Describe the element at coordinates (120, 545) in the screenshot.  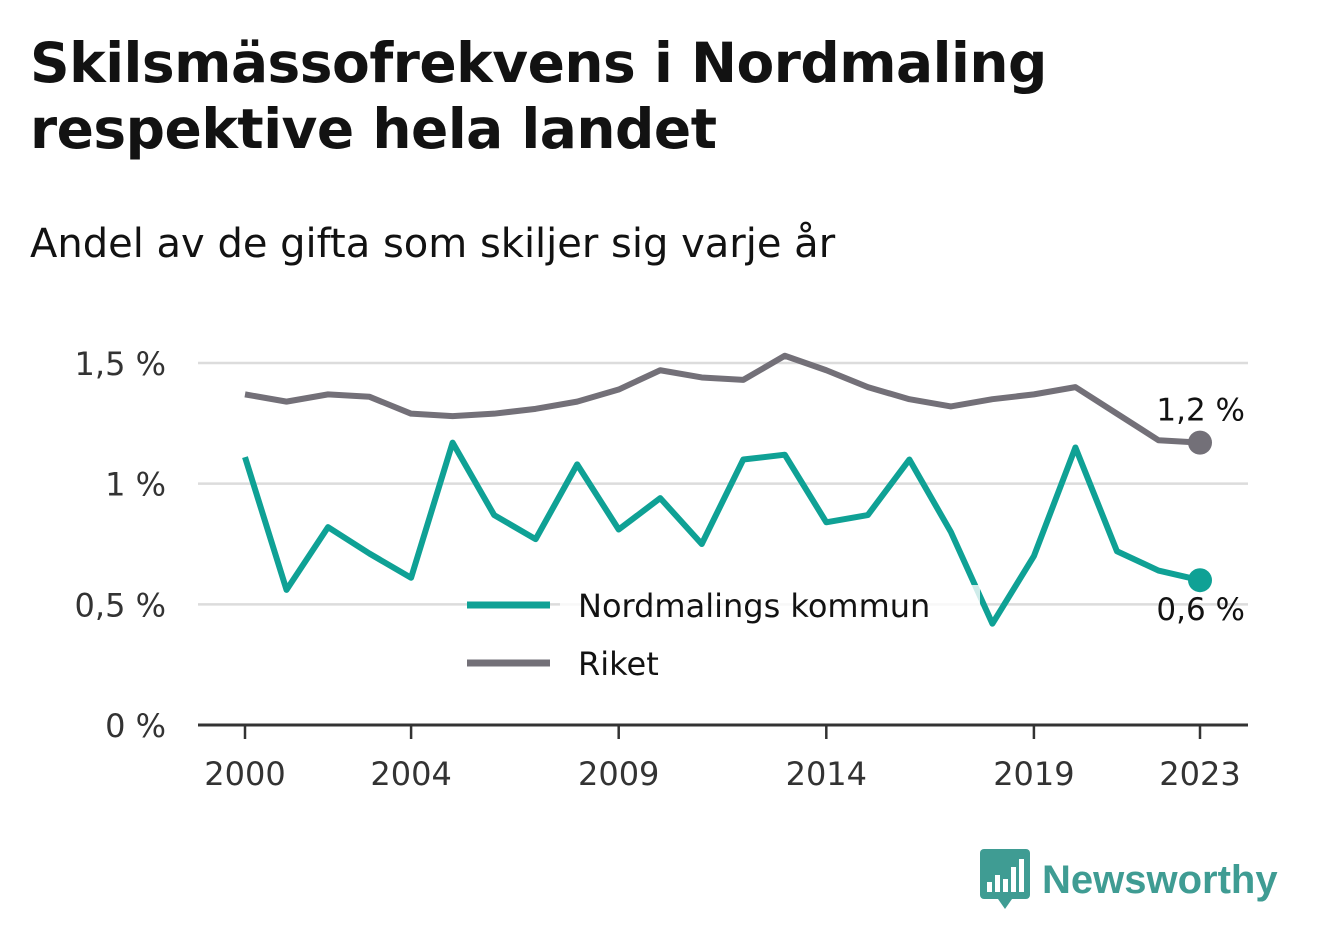
I see `y-axis-ticks: 0 % 0,5 % 1 % 1,5 %` at that location.